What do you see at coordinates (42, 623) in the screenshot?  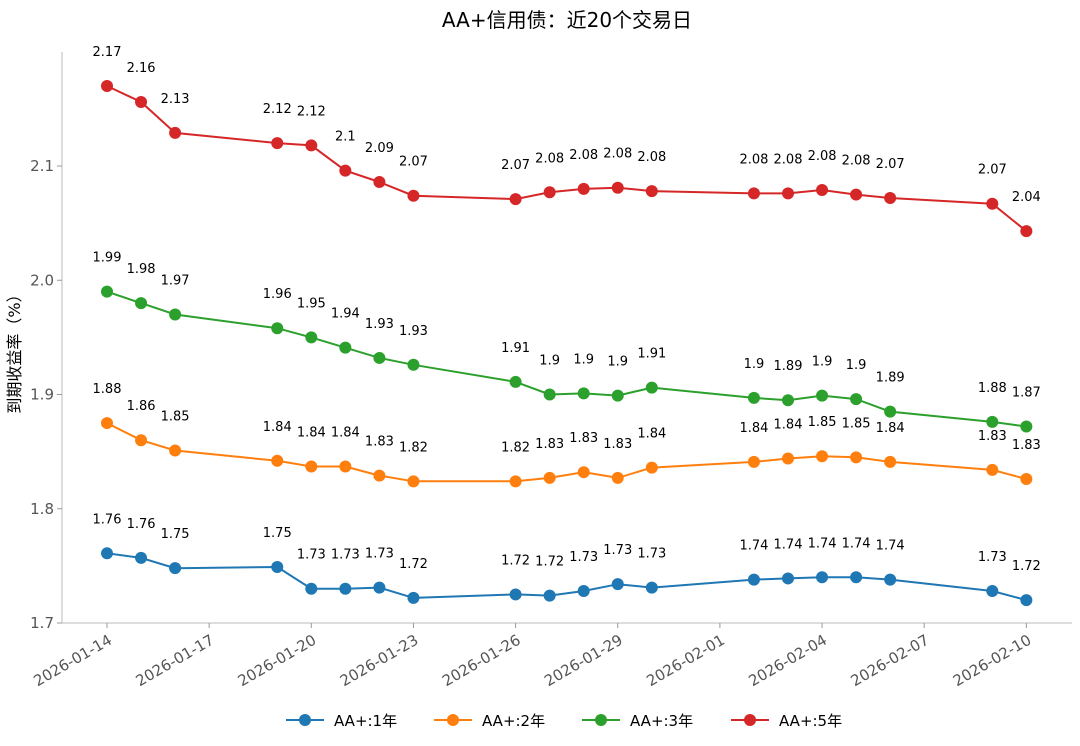 I see `y-tick-label: 1.7` at bounding box center [42, 623].